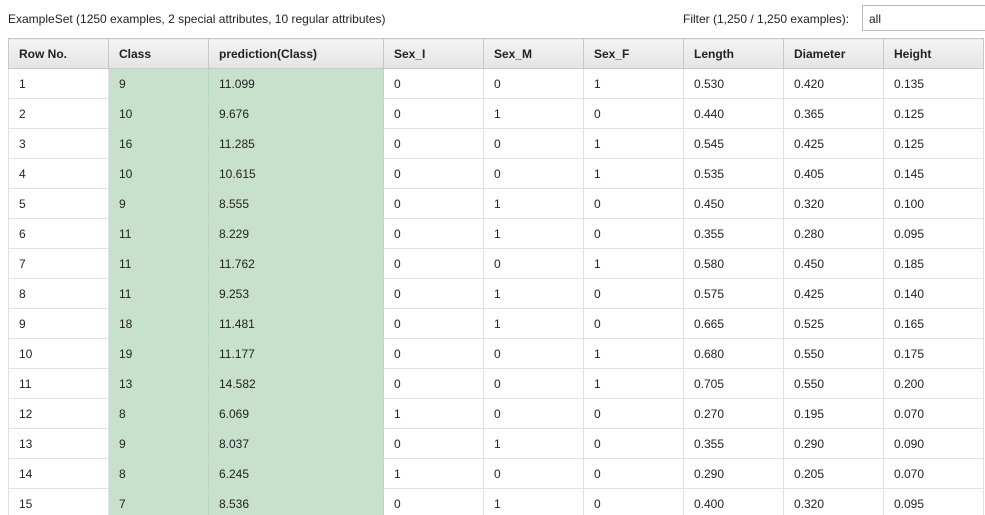 The height and width of the screenshot is (515, 985). What do you see at coordinates (158, 53) in the screenshot?
I see `column-header-class: Class` at bounding box center [158, 53].